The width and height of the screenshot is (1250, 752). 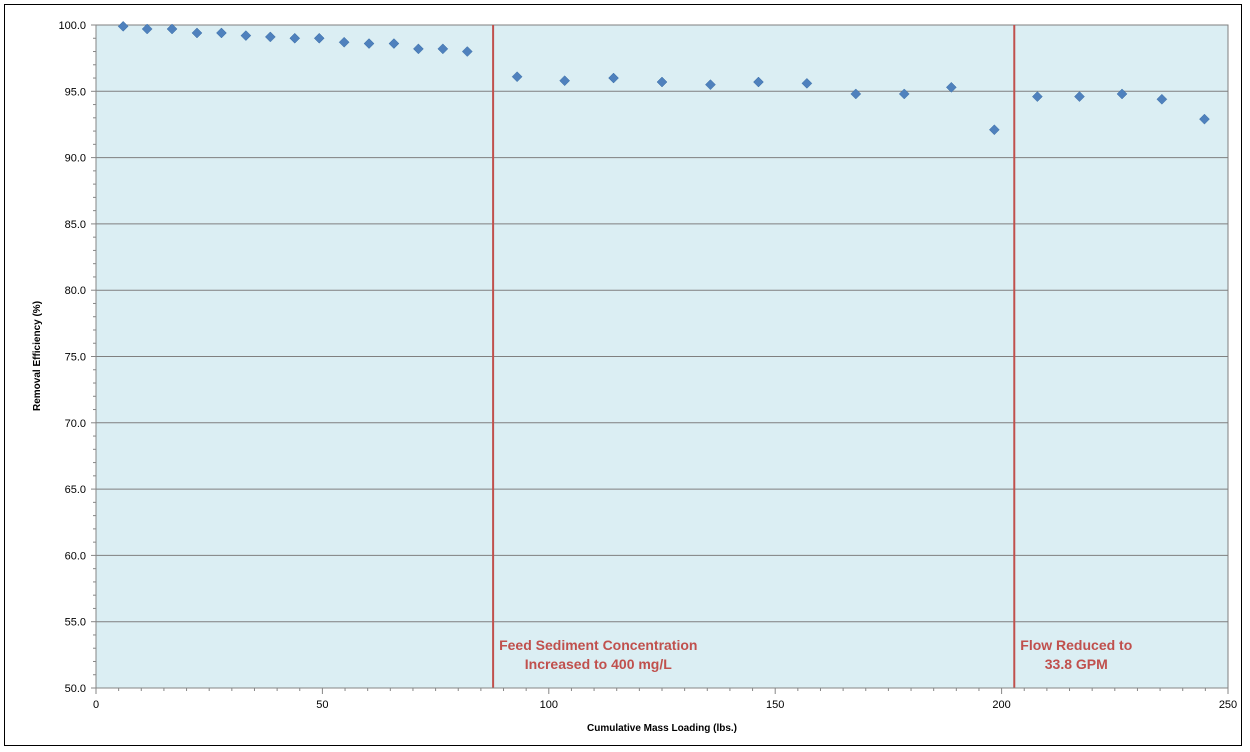 What do you see at coordinates (75, 424) in the screenshot?
I see `y-tick-label: 70.0` at bounding box center [75, 424].